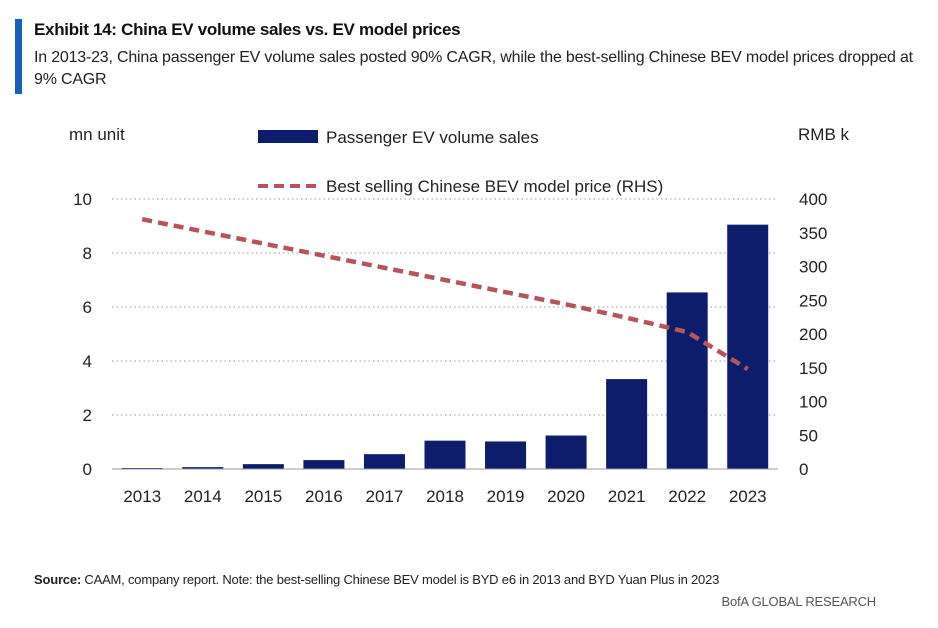 This screenshot has height=628, width=938. I want to click on bar-2018, so click(445, 454).